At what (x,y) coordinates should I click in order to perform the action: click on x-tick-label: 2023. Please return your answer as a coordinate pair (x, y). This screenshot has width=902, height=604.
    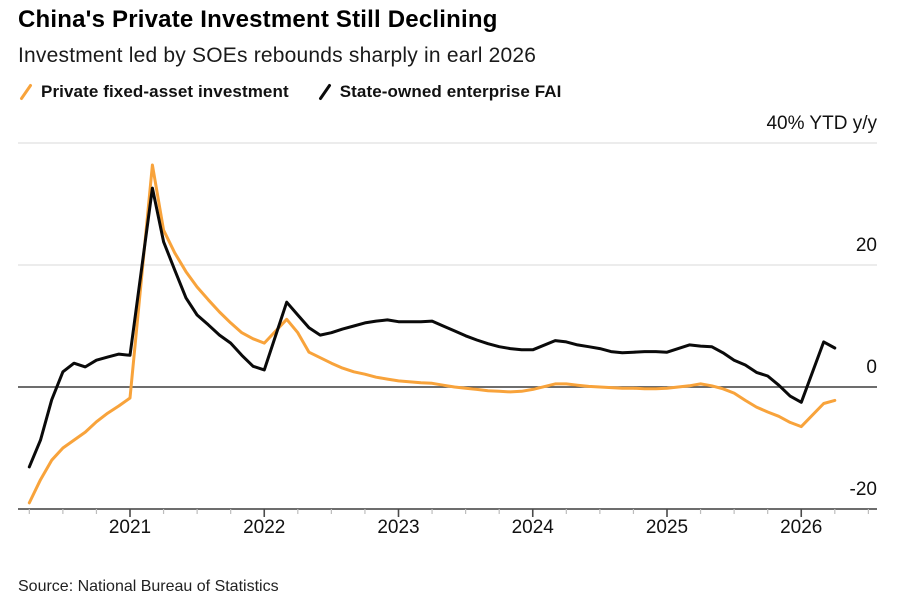
    Looking at the image, I should click on (398, 527).